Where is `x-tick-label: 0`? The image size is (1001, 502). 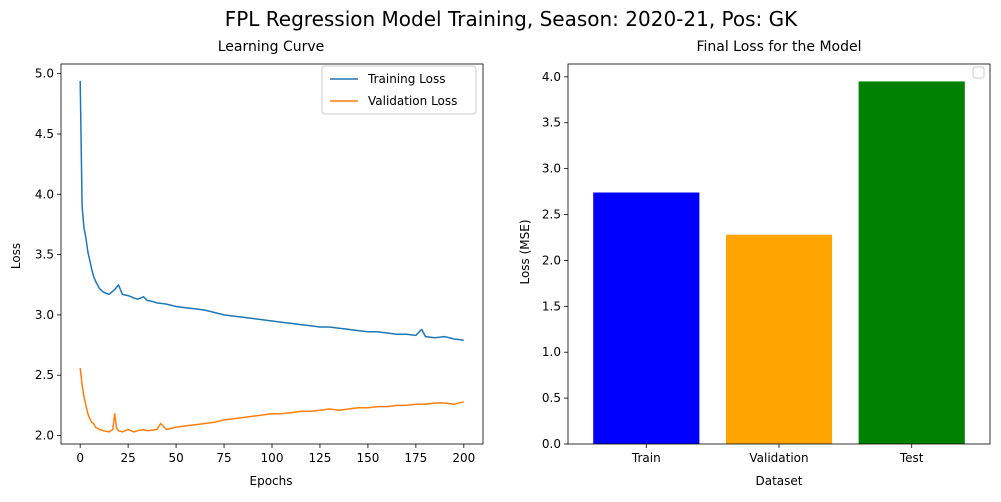
x-tick-label: 0 is located at coordinates (80, 458).